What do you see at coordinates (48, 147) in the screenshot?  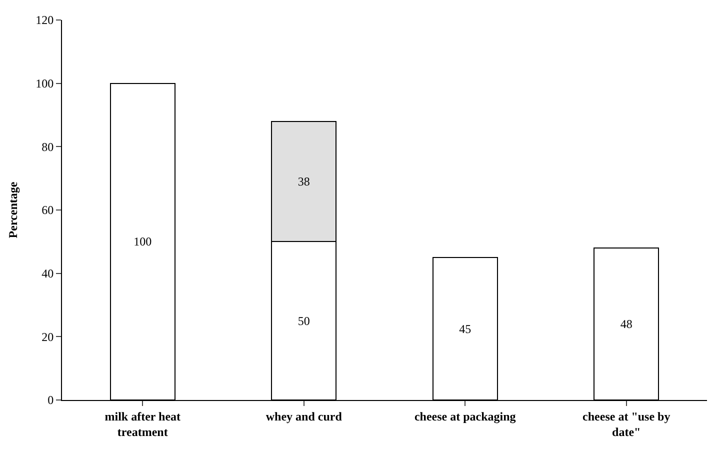 I see `y-tick-label: 80` at bounding box center [48, 147].